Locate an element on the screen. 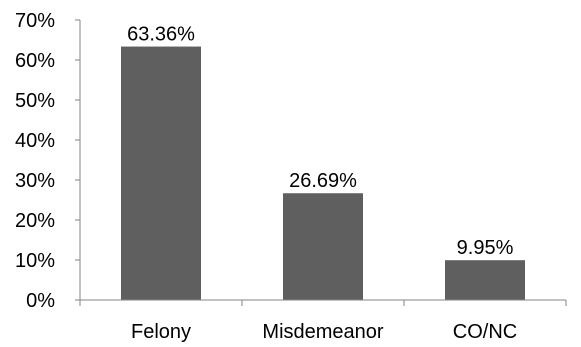  y-axis: 0% 10% 20% 30% 40% 50% 60% 70% is located at coordinates (48, 161).